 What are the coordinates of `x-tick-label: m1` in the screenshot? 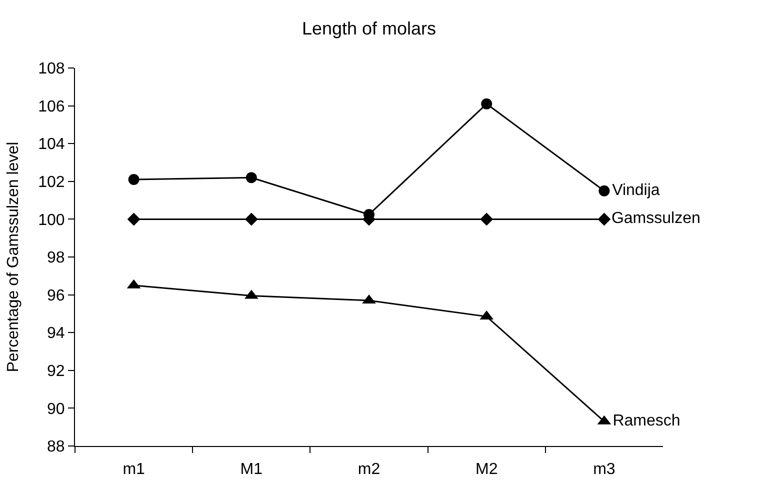 It's located at (134, 469).